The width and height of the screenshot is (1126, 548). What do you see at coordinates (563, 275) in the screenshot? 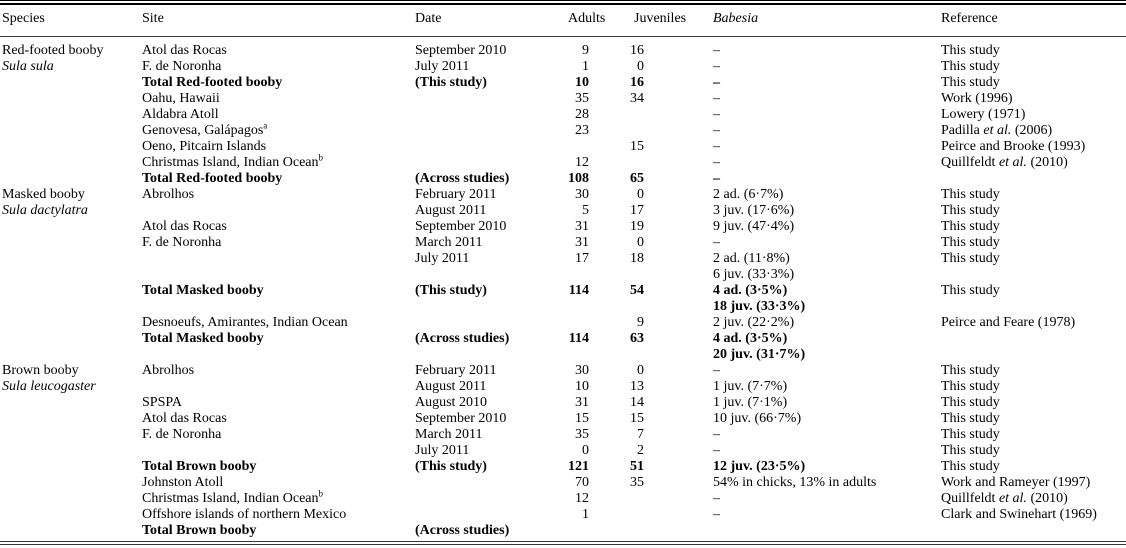
I see `table-row: 6 juv. (33·3%)` at bounding box center [563, 275].